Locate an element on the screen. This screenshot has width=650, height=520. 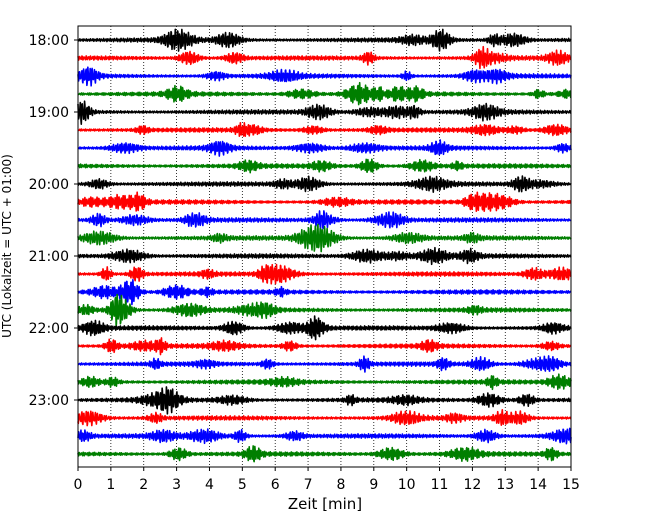
x-tick-label: 11 is located at coordinates (440, 485).